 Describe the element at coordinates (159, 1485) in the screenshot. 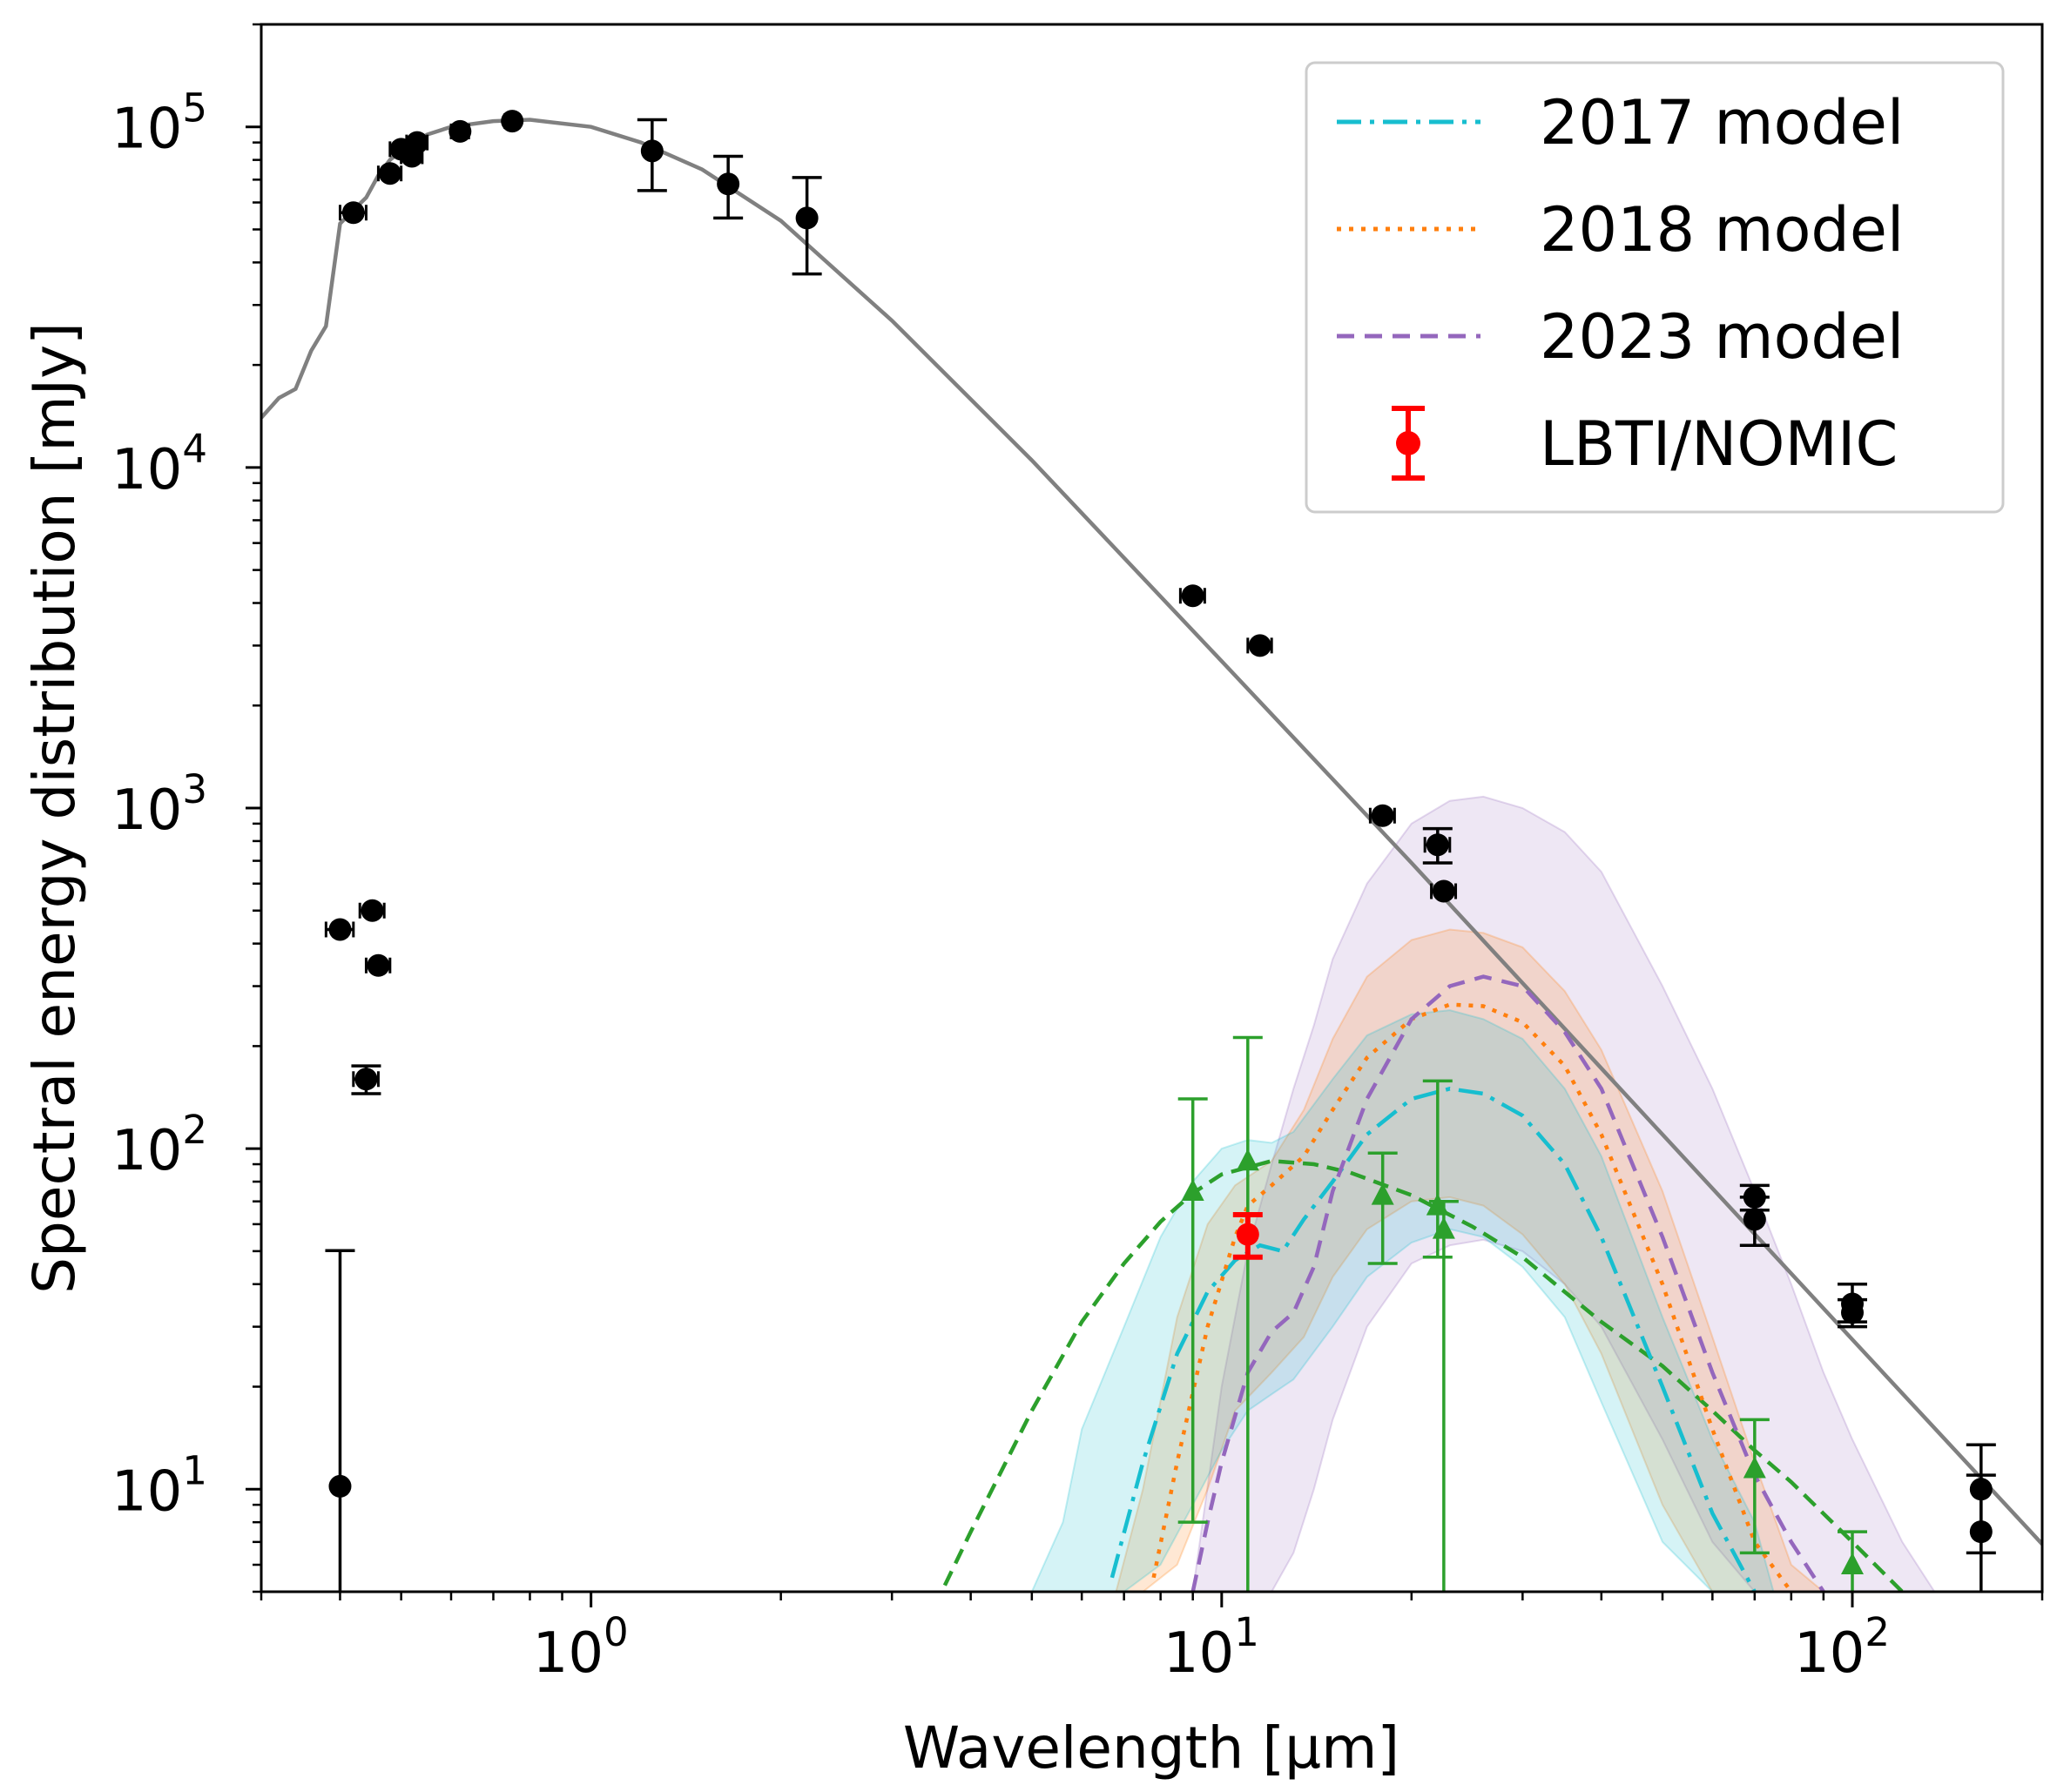

I see `y-tick-label: 10¹` at that location.